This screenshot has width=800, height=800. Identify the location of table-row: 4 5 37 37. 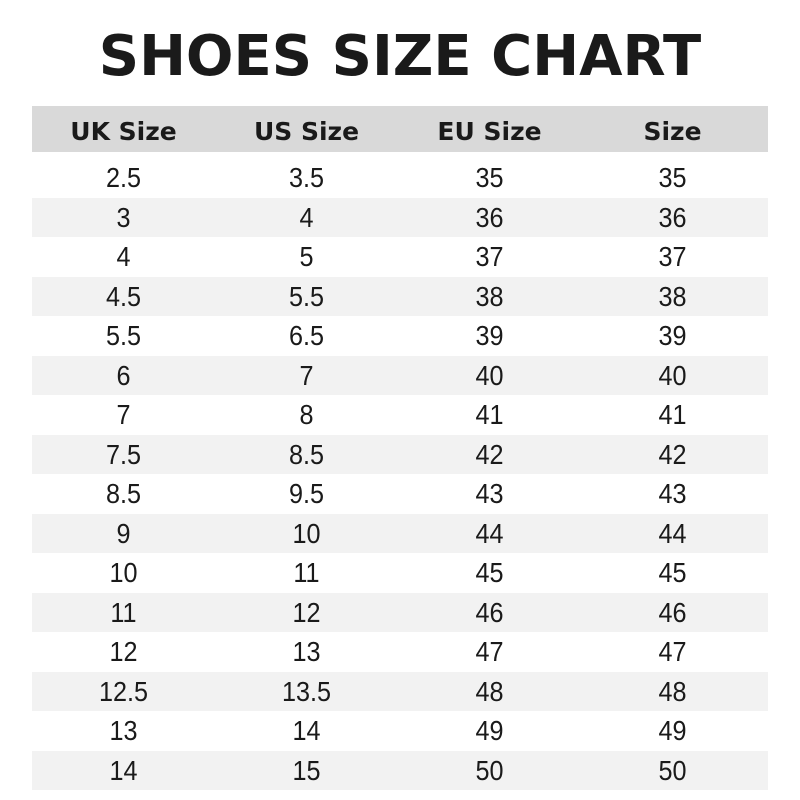
(400, 257).